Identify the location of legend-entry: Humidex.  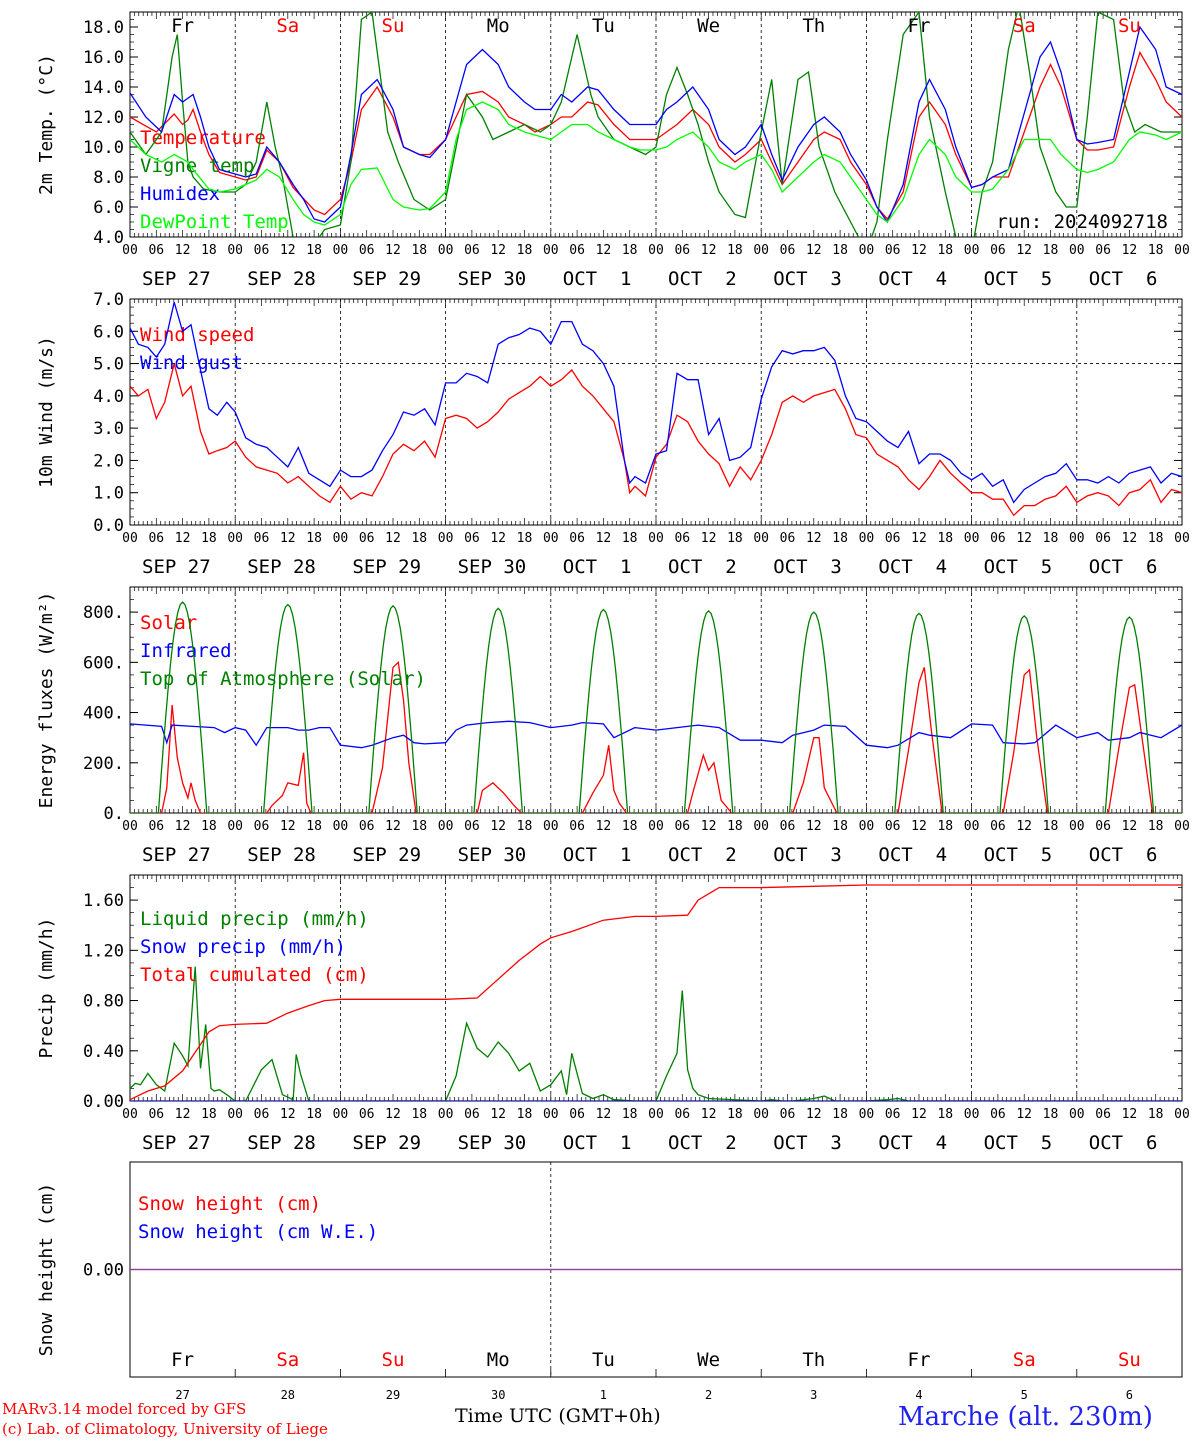
(180, 194).